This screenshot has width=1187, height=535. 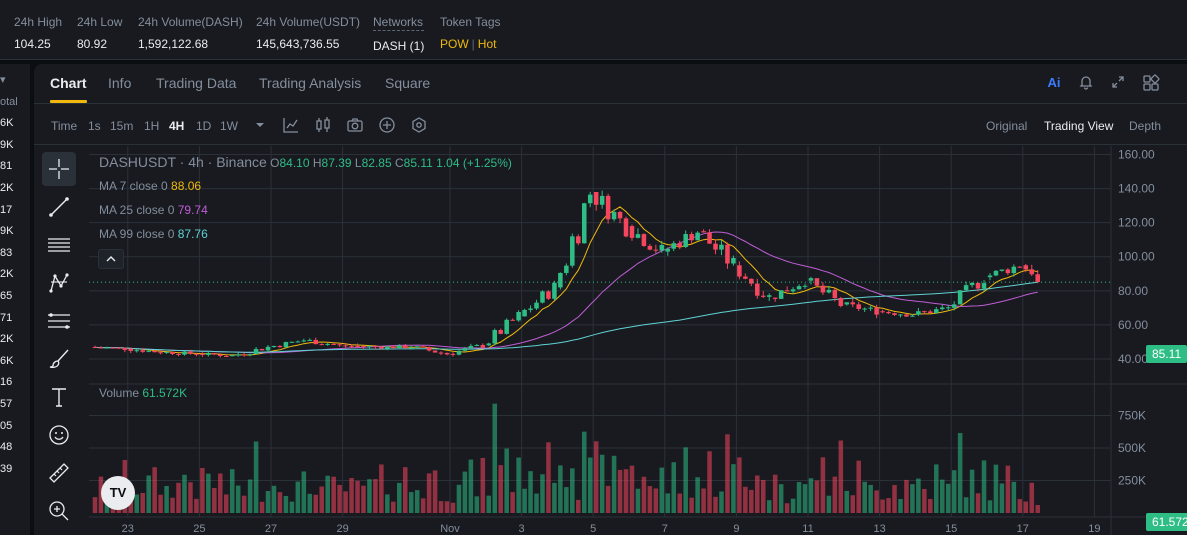 What do you see at coordinates (1136, 223) in the screenshot?
I see `price-tick-label: 120.00` at bounding box center [1136, 223].